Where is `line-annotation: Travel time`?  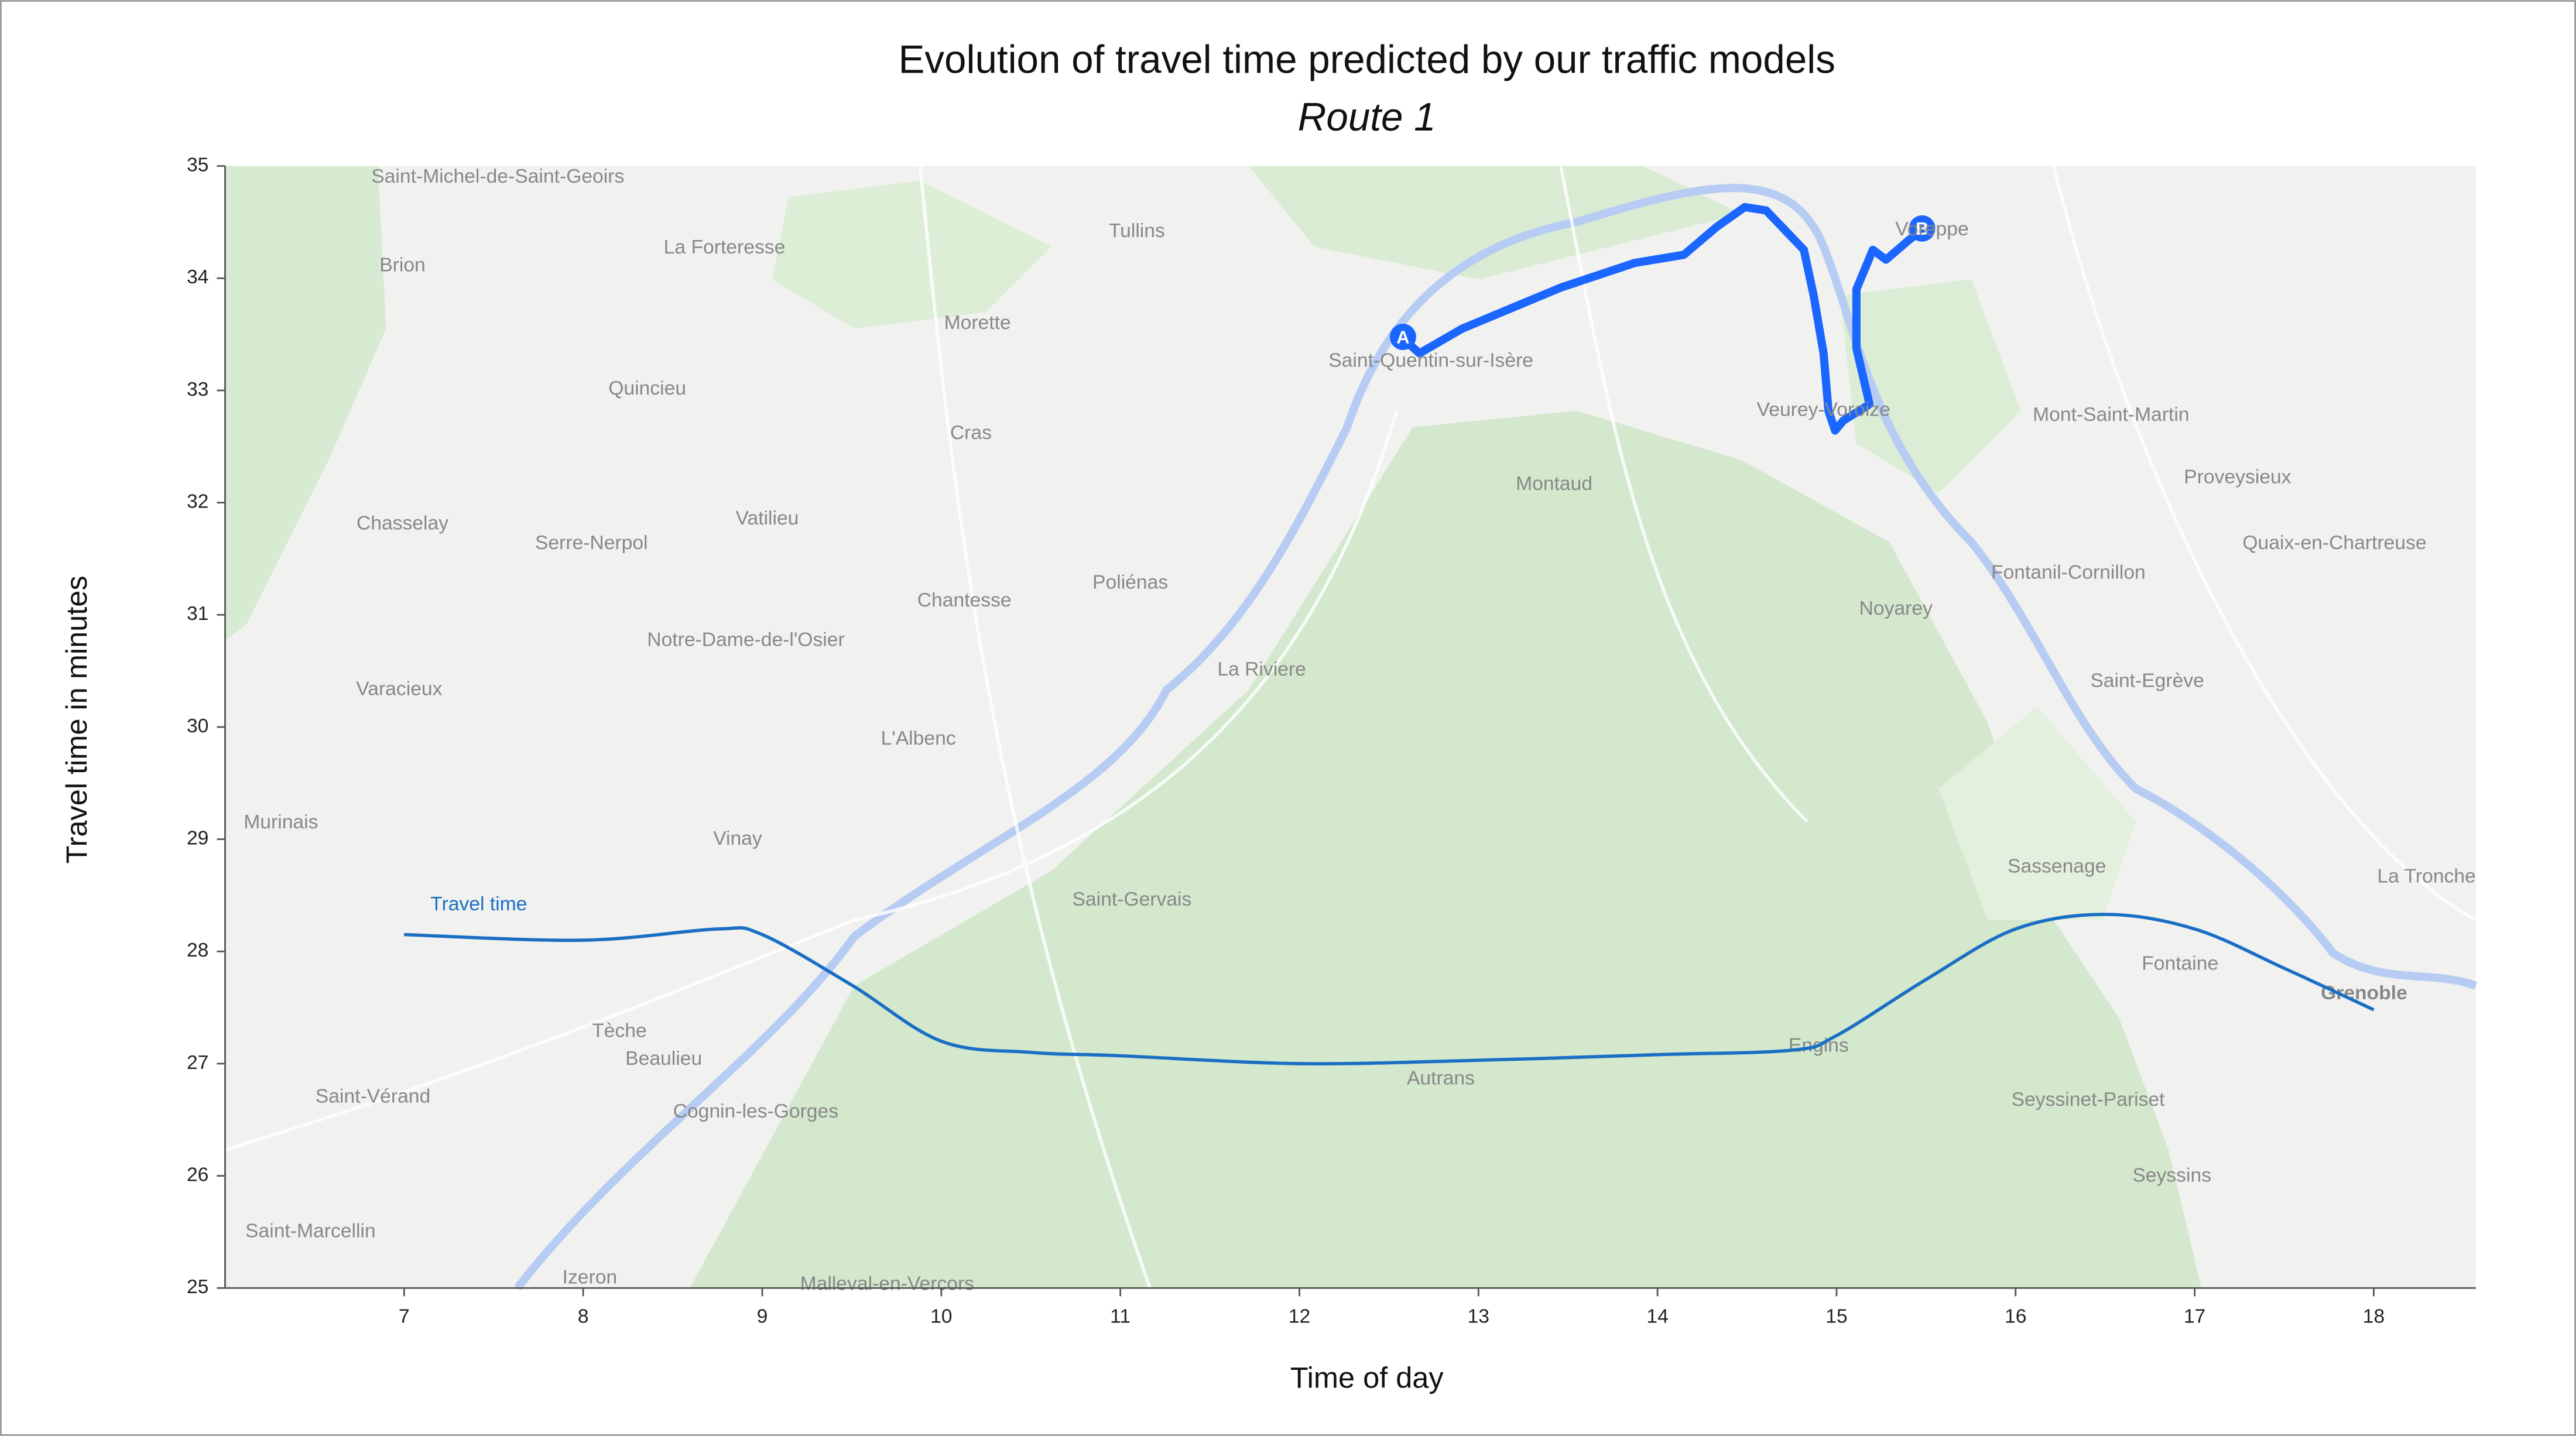 line-annotation: Travel time is located at coordinates (478, 904).